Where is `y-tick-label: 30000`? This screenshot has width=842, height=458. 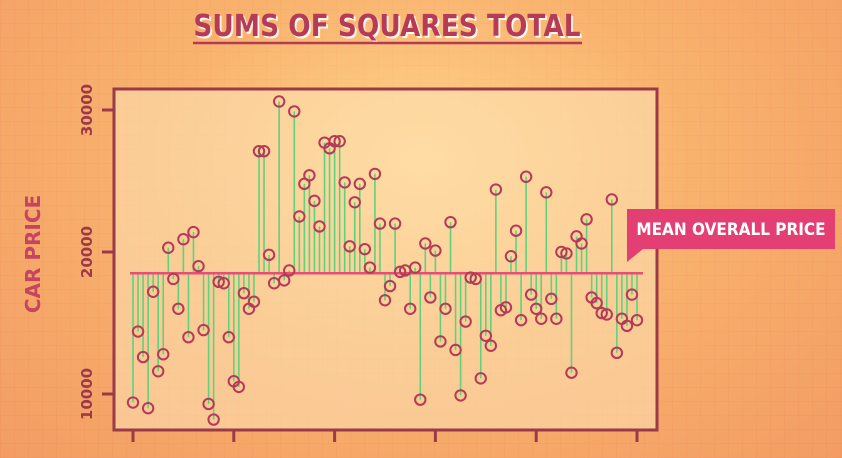 y-tick-label: 30000 is located at coordinates (87, 110).